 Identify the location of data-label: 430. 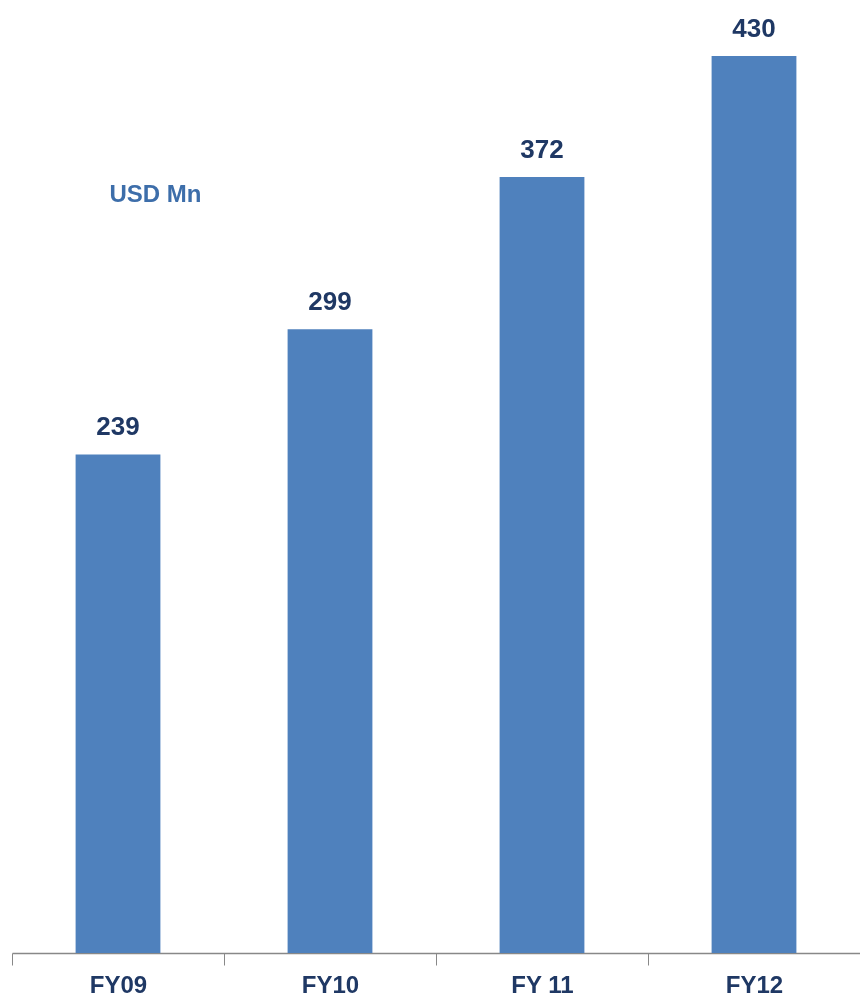
(754, 28).